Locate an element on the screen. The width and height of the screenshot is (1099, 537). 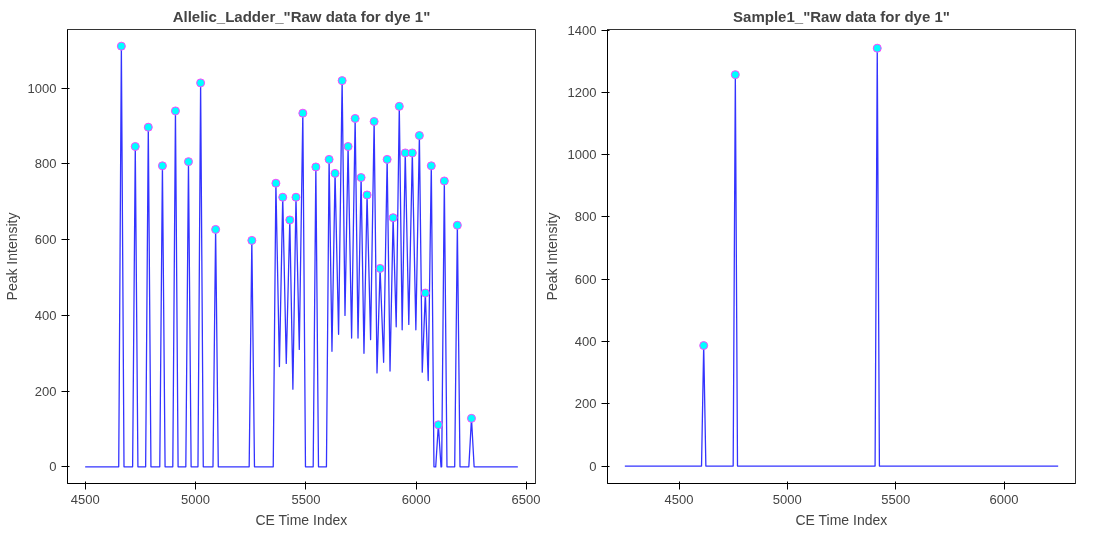
chart-title: Allelic_Ladder_"Raw data for dye 1" is located at coordinates (301, 16).